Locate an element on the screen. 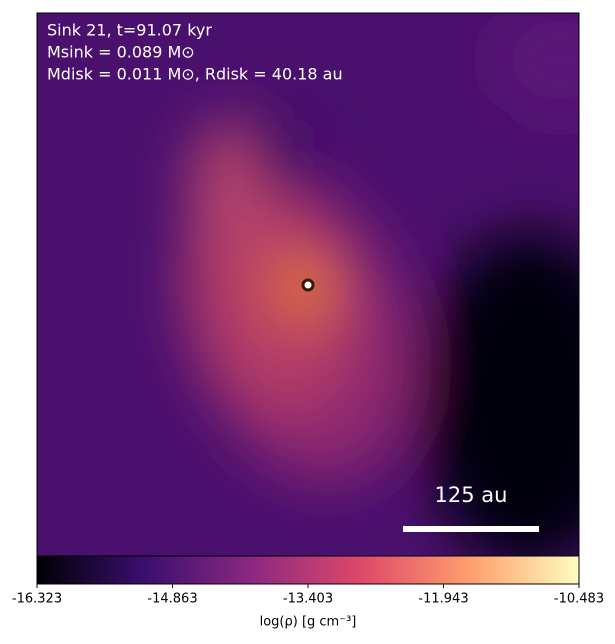  sink-marker is located at coordinates (308, 285).